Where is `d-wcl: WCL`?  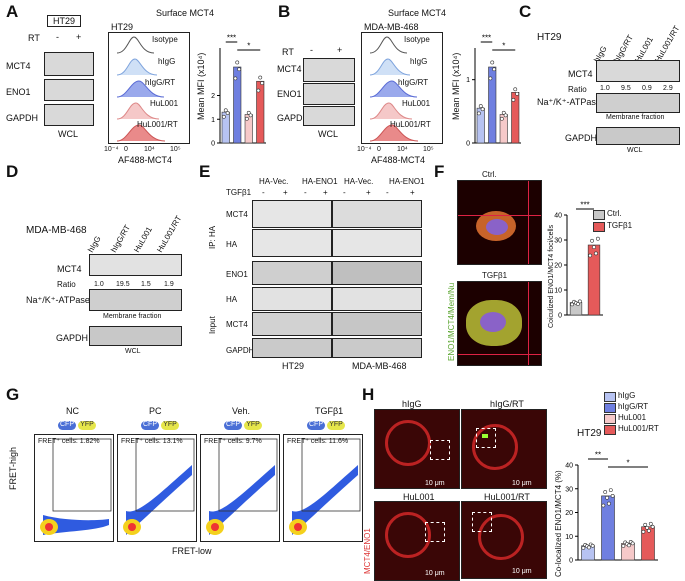
d-wcl: WCL is located at coordinates (133, 351).